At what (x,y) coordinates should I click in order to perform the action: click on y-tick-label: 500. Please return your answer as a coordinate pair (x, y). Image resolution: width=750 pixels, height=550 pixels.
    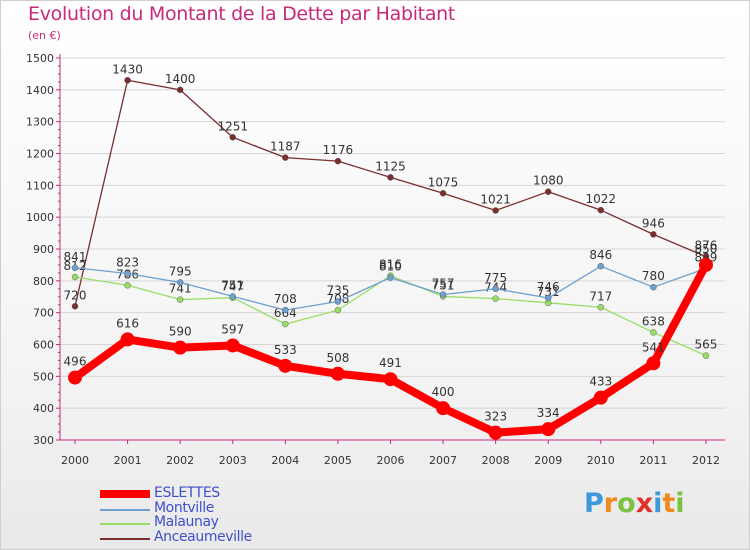
    Looking at the image, I should click on (43, 376).